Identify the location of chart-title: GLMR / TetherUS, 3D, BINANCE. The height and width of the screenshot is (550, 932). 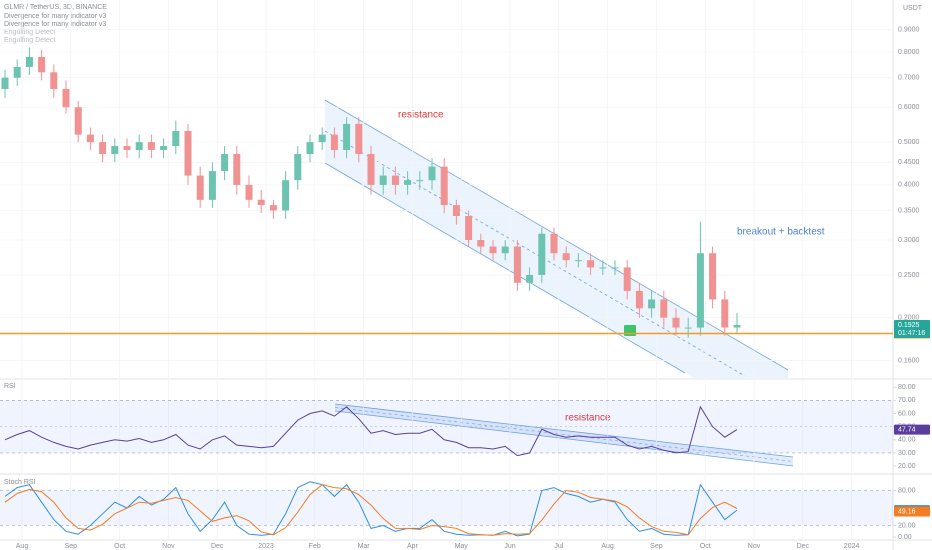
(55, 7).